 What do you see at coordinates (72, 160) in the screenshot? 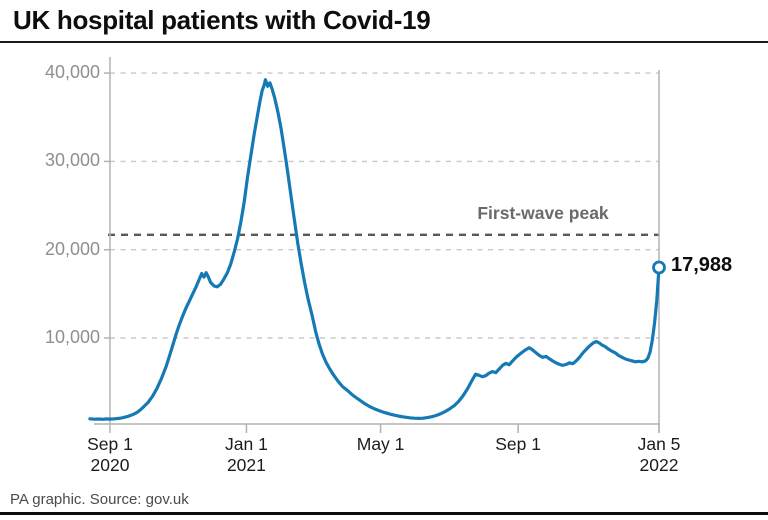
I see `y-axis-tick-label: 30,000` at bounding box center [72, 160].